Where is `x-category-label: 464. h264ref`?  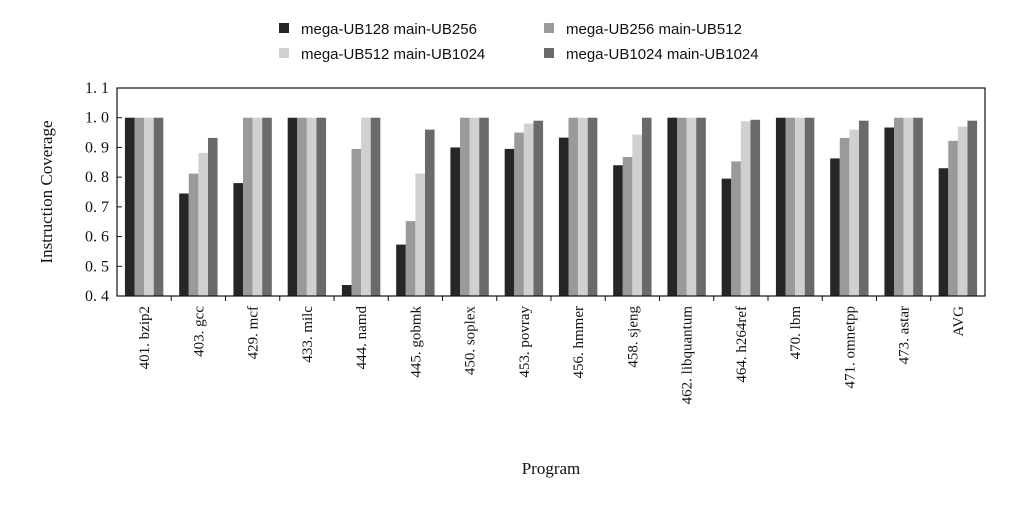
x-category-label: 464. h264ref is located at coordinates (742, 344).